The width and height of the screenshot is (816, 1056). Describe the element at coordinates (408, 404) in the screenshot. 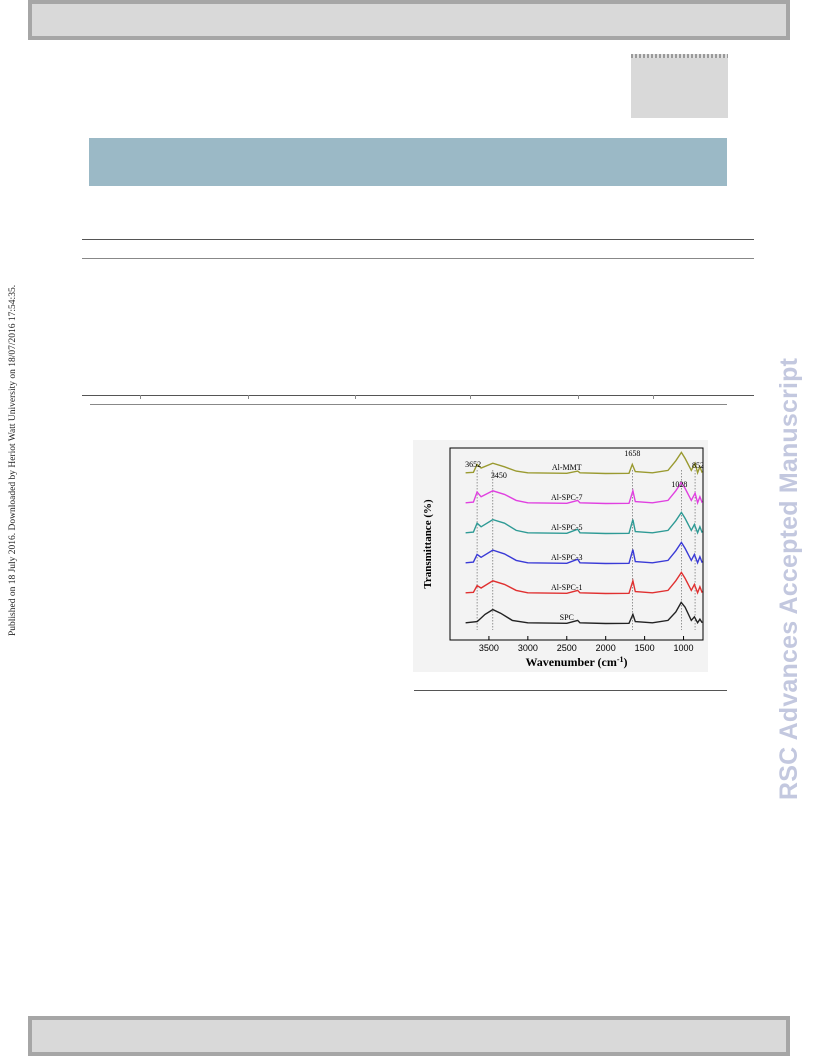

I see `table-footnote-rule` at that location.